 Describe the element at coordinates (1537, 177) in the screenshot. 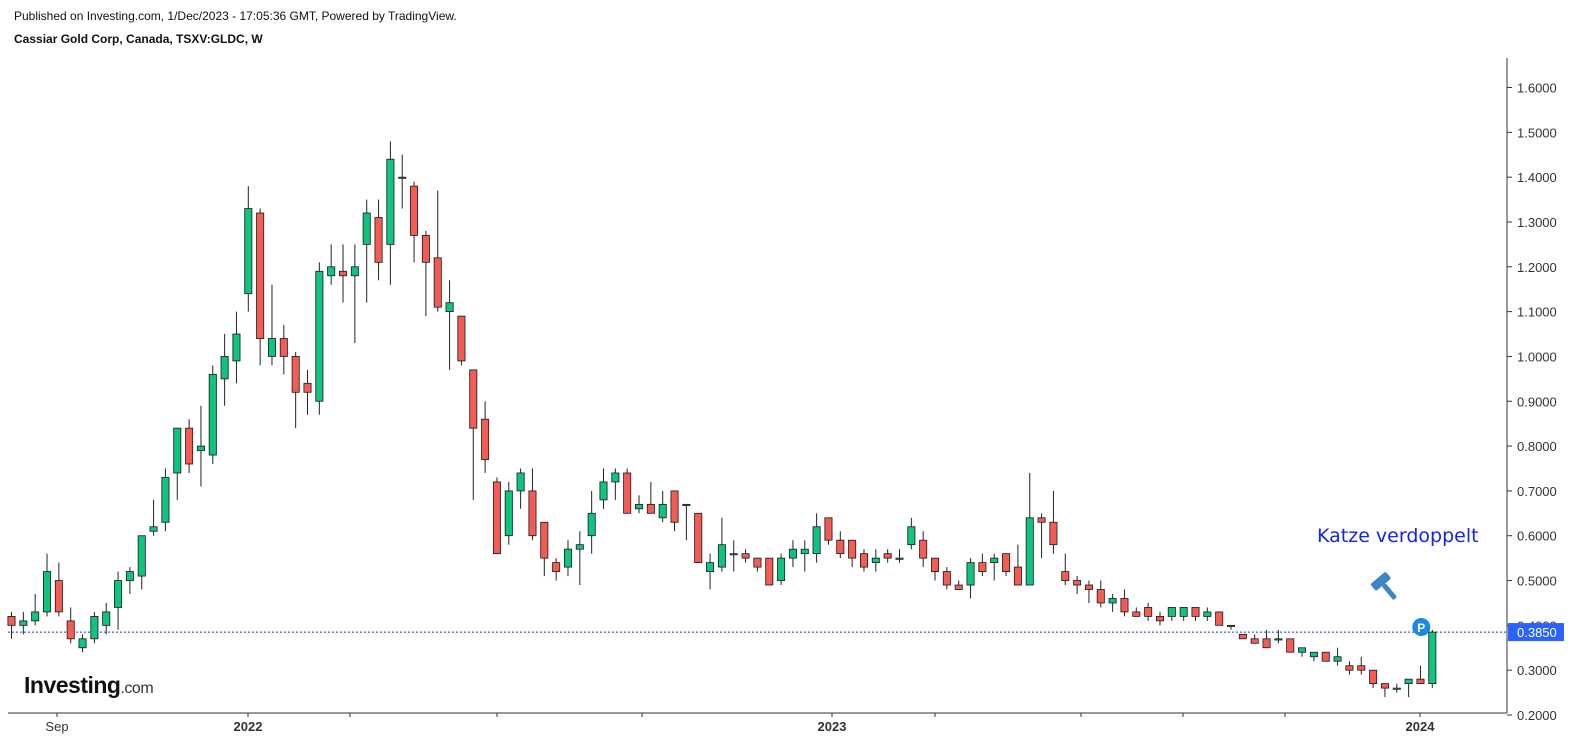

I see `y-tick-label: 1.4000` at that location.